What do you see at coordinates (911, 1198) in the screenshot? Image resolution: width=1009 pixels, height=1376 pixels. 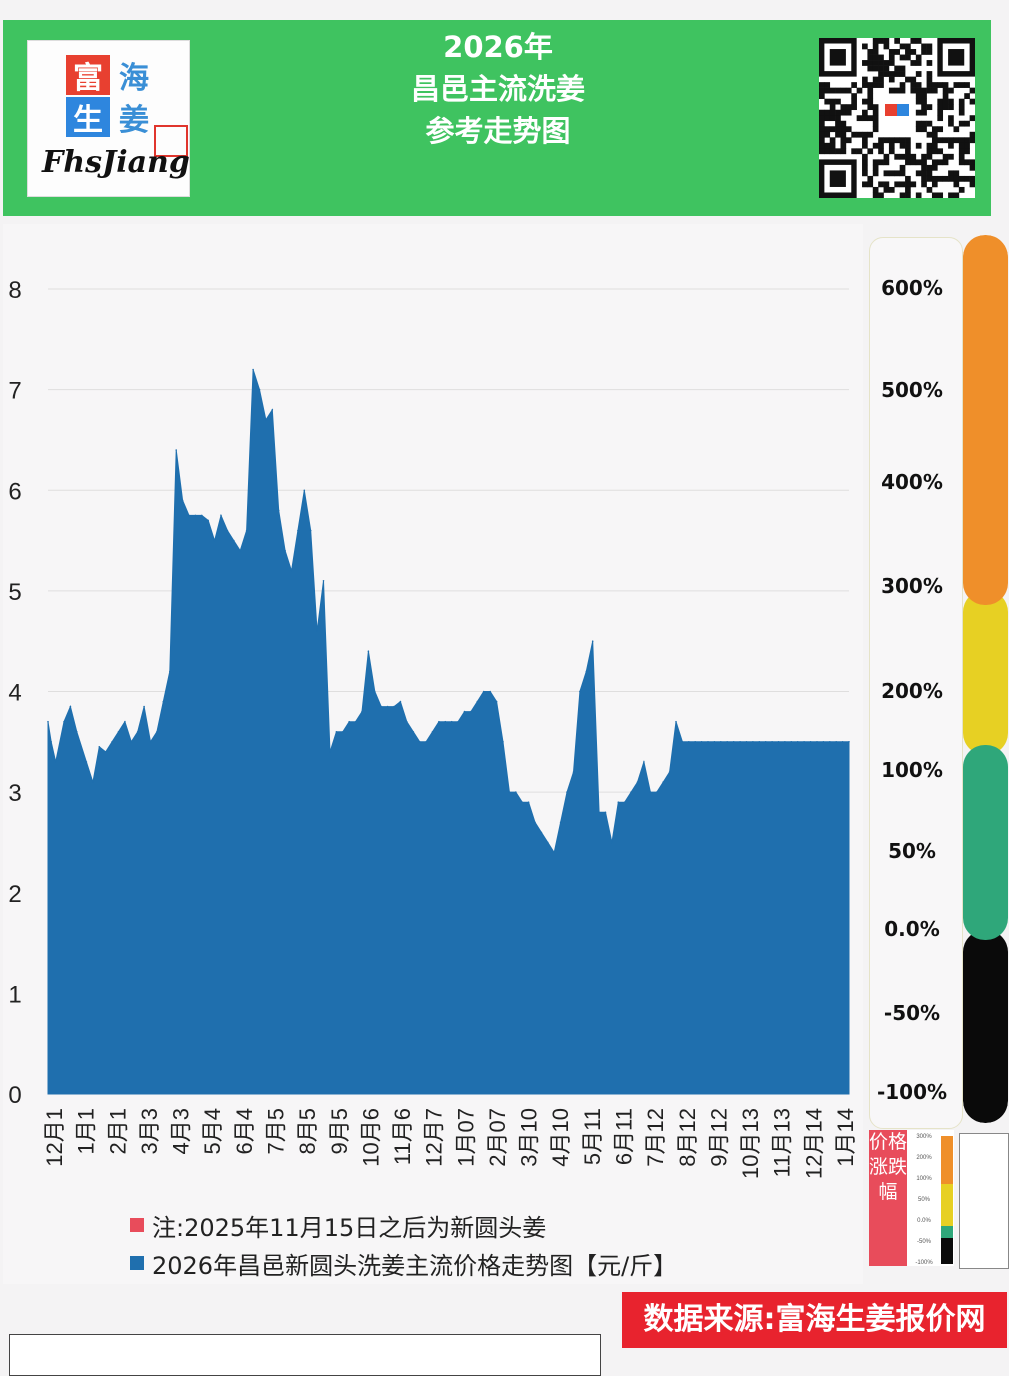 I see `mini-scale-legend: 价格涨跌幅 300% 200% 100% 50% 0.0% -50% -100%` at bounding box center [911, 1198].